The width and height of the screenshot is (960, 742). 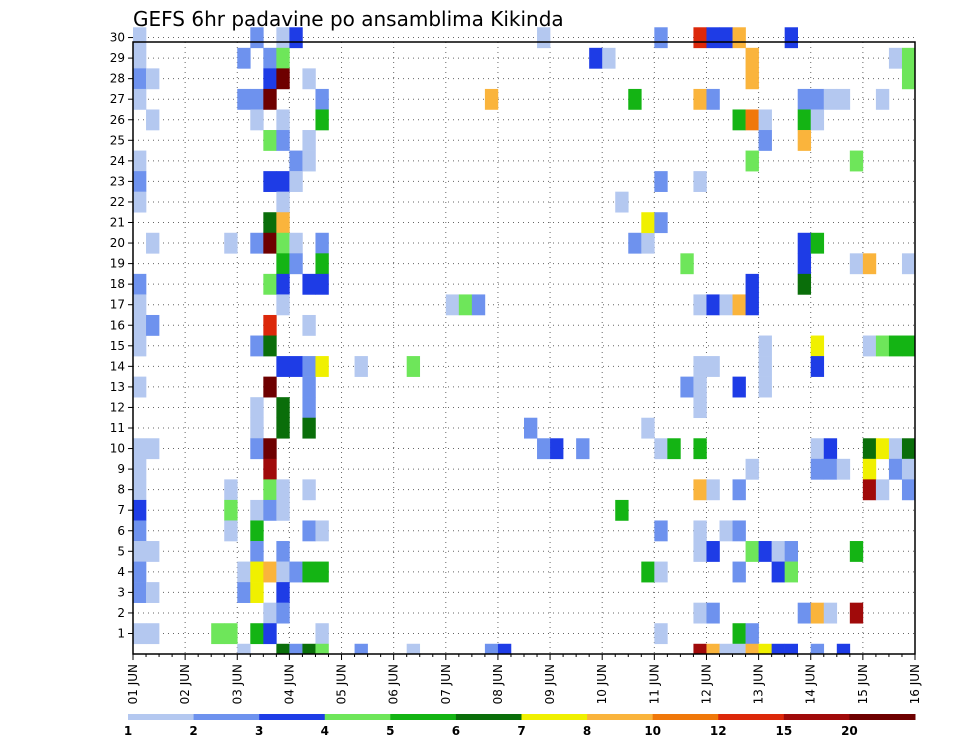 I want to click on y-tick-label: 18, so click(x=117, y=284).